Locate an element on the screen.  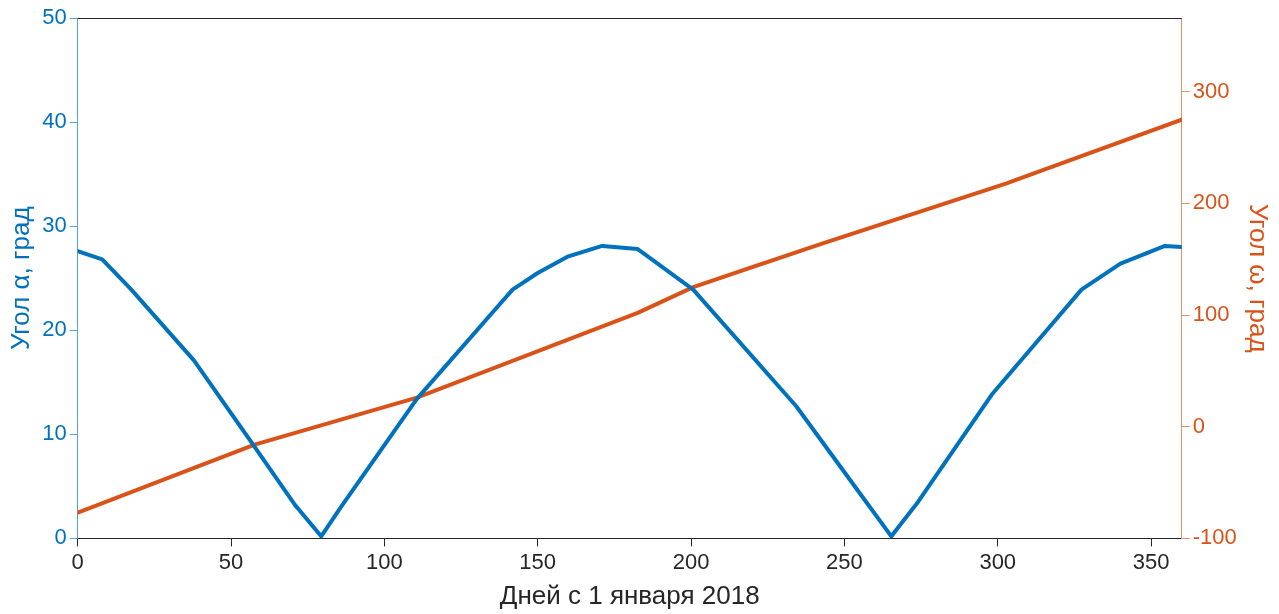
y2-tick-label: -100 is located at coordinates (1214, 537).